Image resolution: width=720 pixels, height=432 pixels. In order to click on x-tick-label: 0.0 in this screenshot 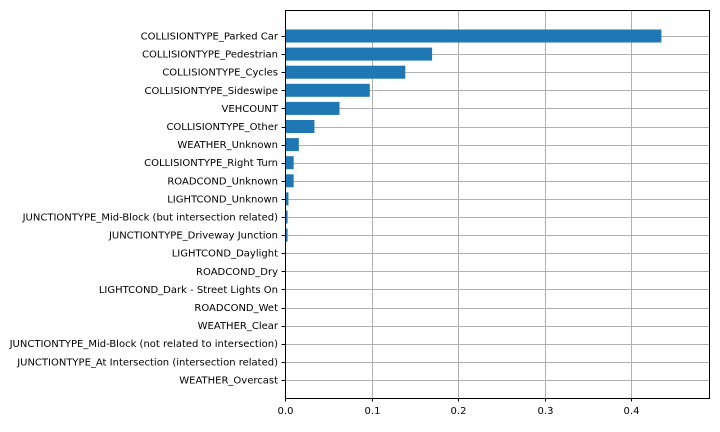, I will do `click(286, 411)`.